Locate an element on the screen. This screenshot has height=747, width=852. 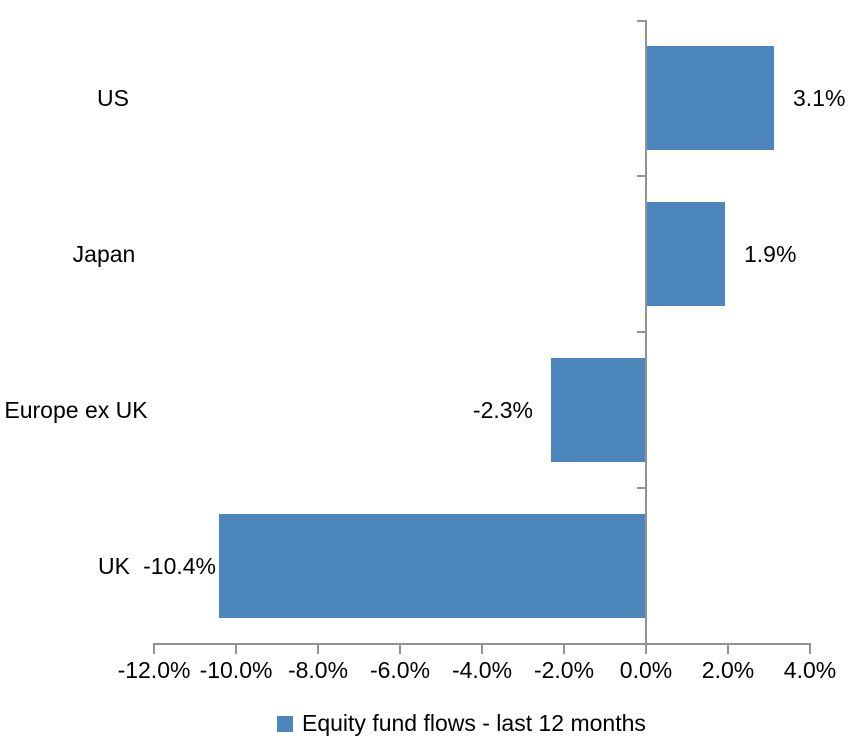
category-label-europe-ex-uk: Europe ex UK is located at coordinates (76, 410).